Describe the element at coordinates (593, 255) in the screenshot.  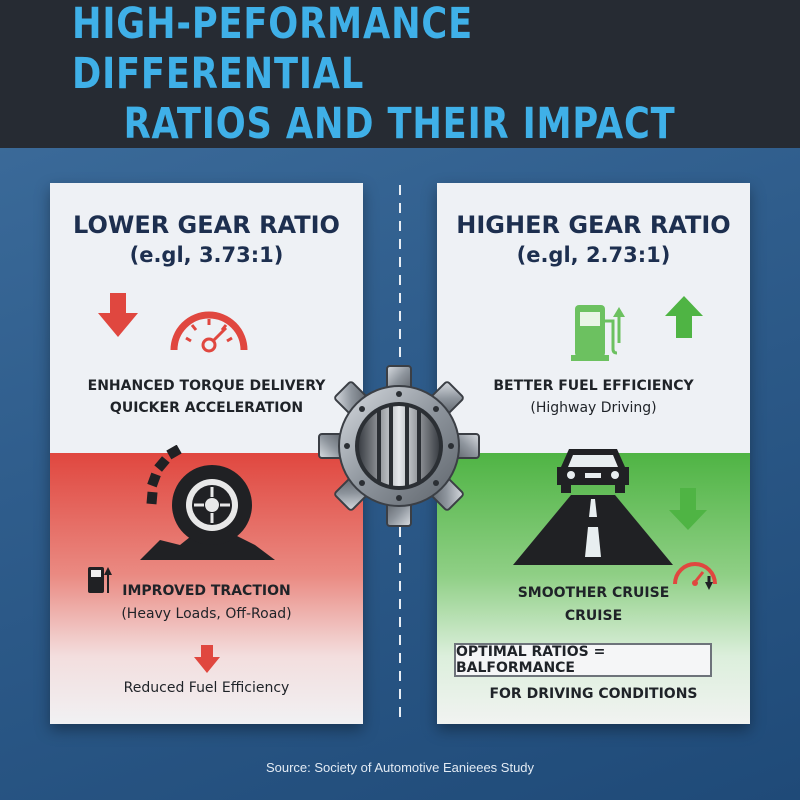
I see `panel-subtitle: (e.gl, 2.73:1)` at that location.